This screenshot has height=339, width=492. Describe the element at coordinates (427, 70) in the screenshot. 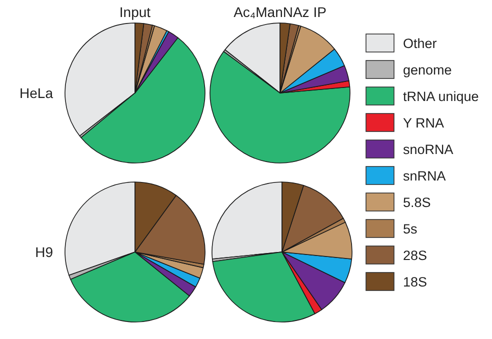

I see `legend-label: genome` at that location.